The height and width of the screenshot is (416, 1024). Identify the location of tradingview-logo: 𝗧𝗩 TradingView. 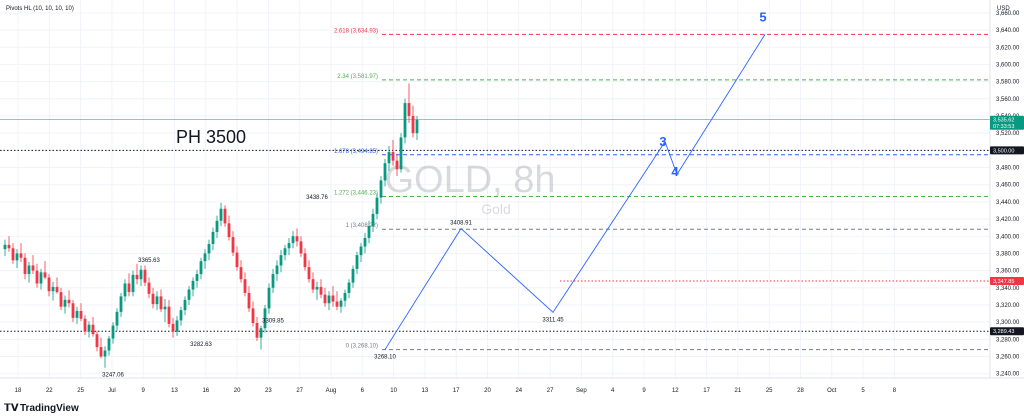
(41, 408).